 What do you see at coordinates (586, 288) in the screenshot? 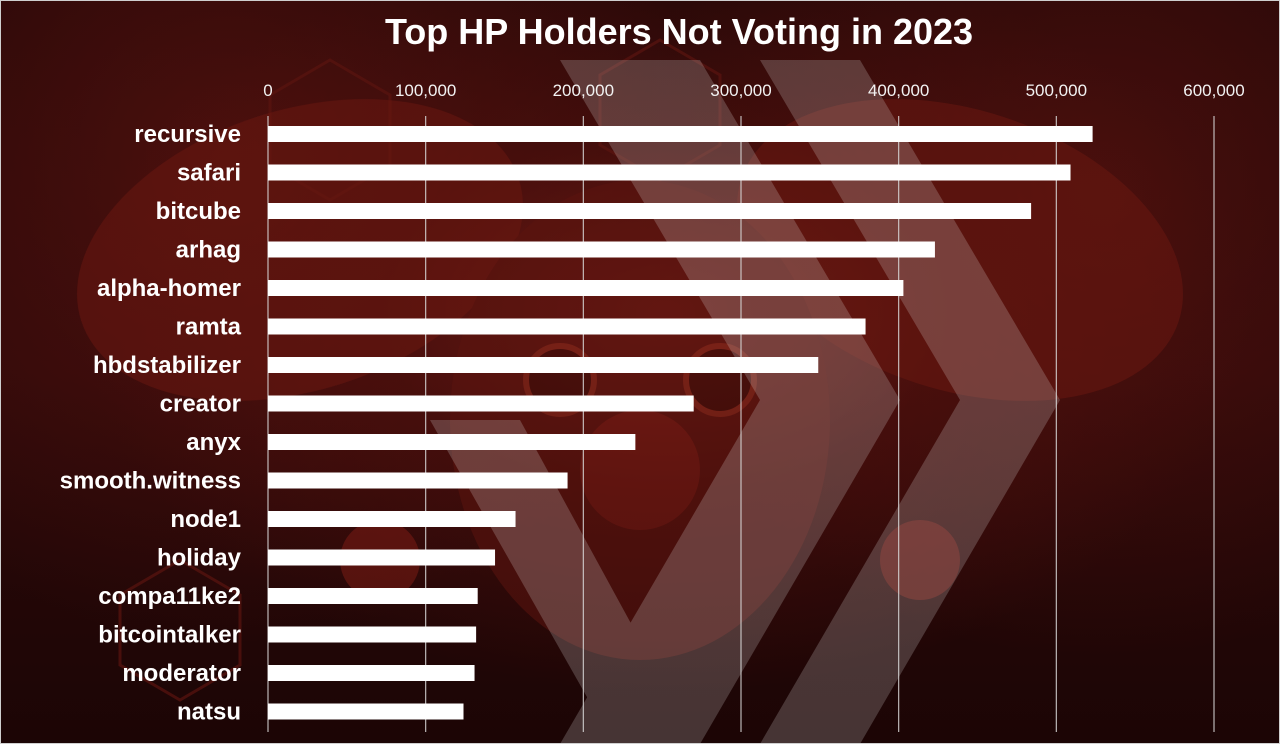
I see `bar-alpha-homer` at bounding box center [586, 288].